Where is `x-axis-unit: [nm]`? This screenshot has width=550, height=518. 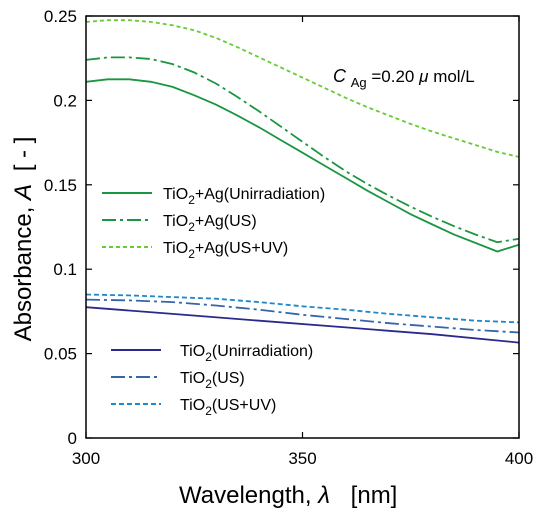 x-axis-unit: [nm] is located at coordinates (374, 495).